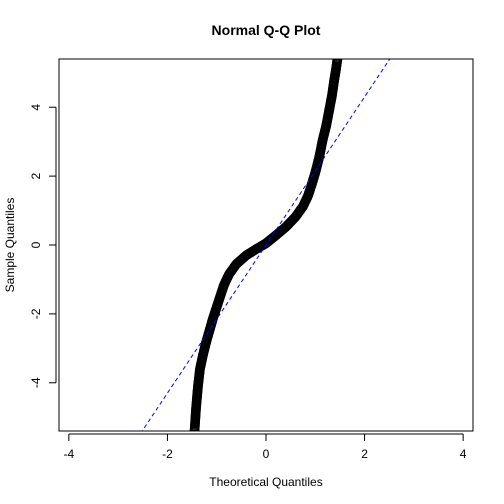 This screenshot has width=504, height=504. What do you see at coordinates (364, 454) in the screenshot?
I see `x-tick-label: 2` at bounding box center [364, 454].